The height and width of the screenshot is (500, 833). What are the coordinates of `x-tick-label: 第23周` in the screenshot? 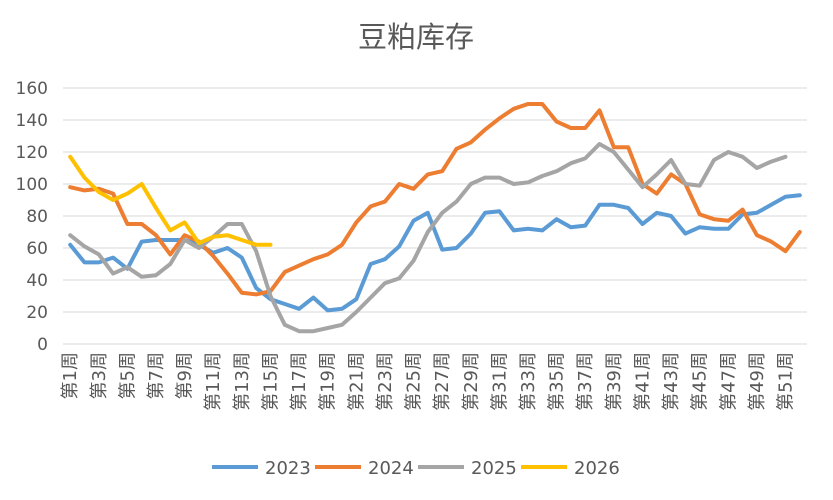 It's located at (385, 381).